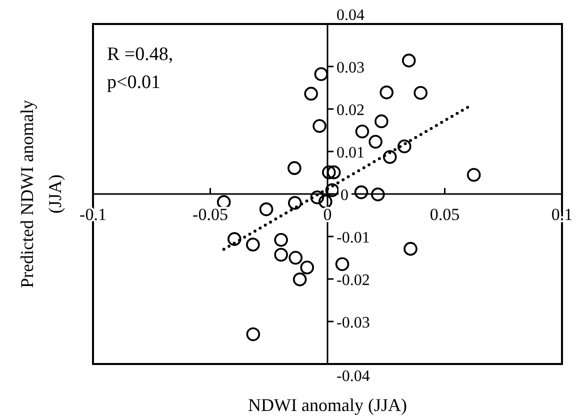 The width and height of the screenshot is (578, 419). Describe the element at coordinates (41, 194) in the screenshot. I see `y-axis-title: Predicted NDWI anomaly (JJA)` at that location.